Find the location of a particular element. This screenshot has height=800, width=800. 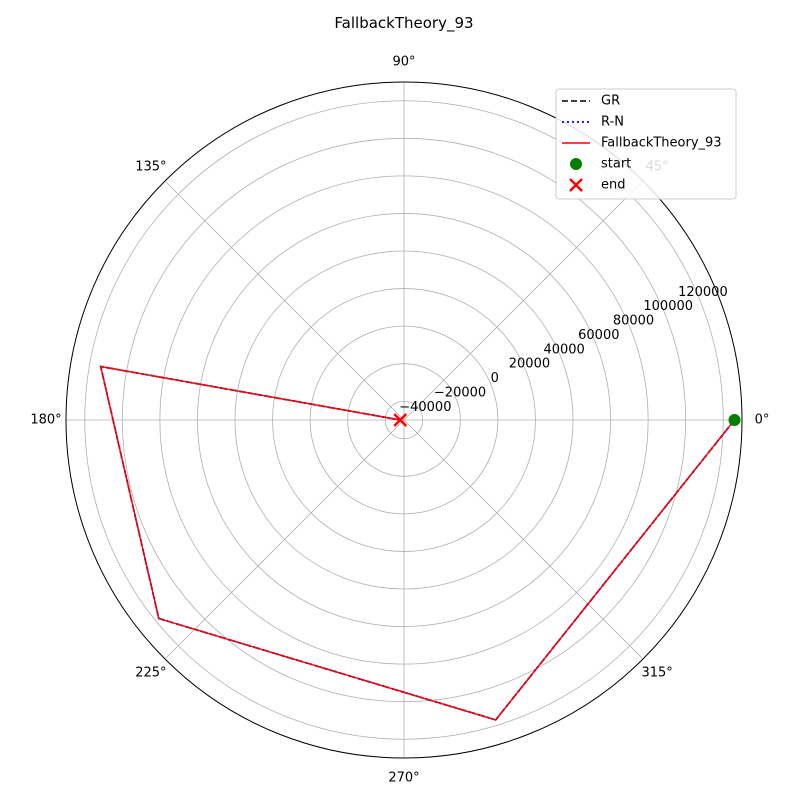

legend-label: GR is located at coordinates (610, 101).